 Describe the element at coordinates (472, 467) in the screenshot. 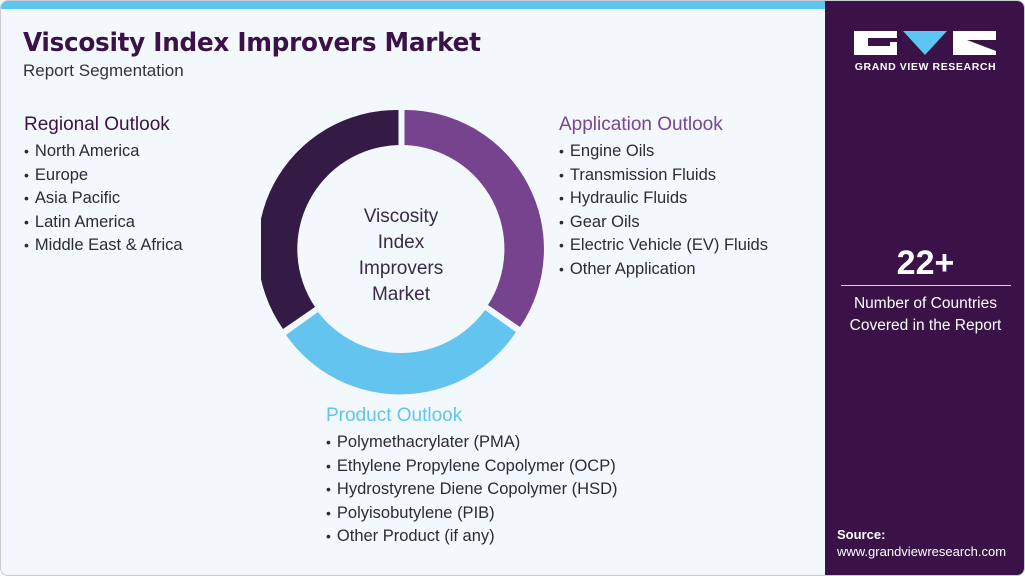

I see `list-item: Ethylene Propylene Copolymer (OCP)` at that location.